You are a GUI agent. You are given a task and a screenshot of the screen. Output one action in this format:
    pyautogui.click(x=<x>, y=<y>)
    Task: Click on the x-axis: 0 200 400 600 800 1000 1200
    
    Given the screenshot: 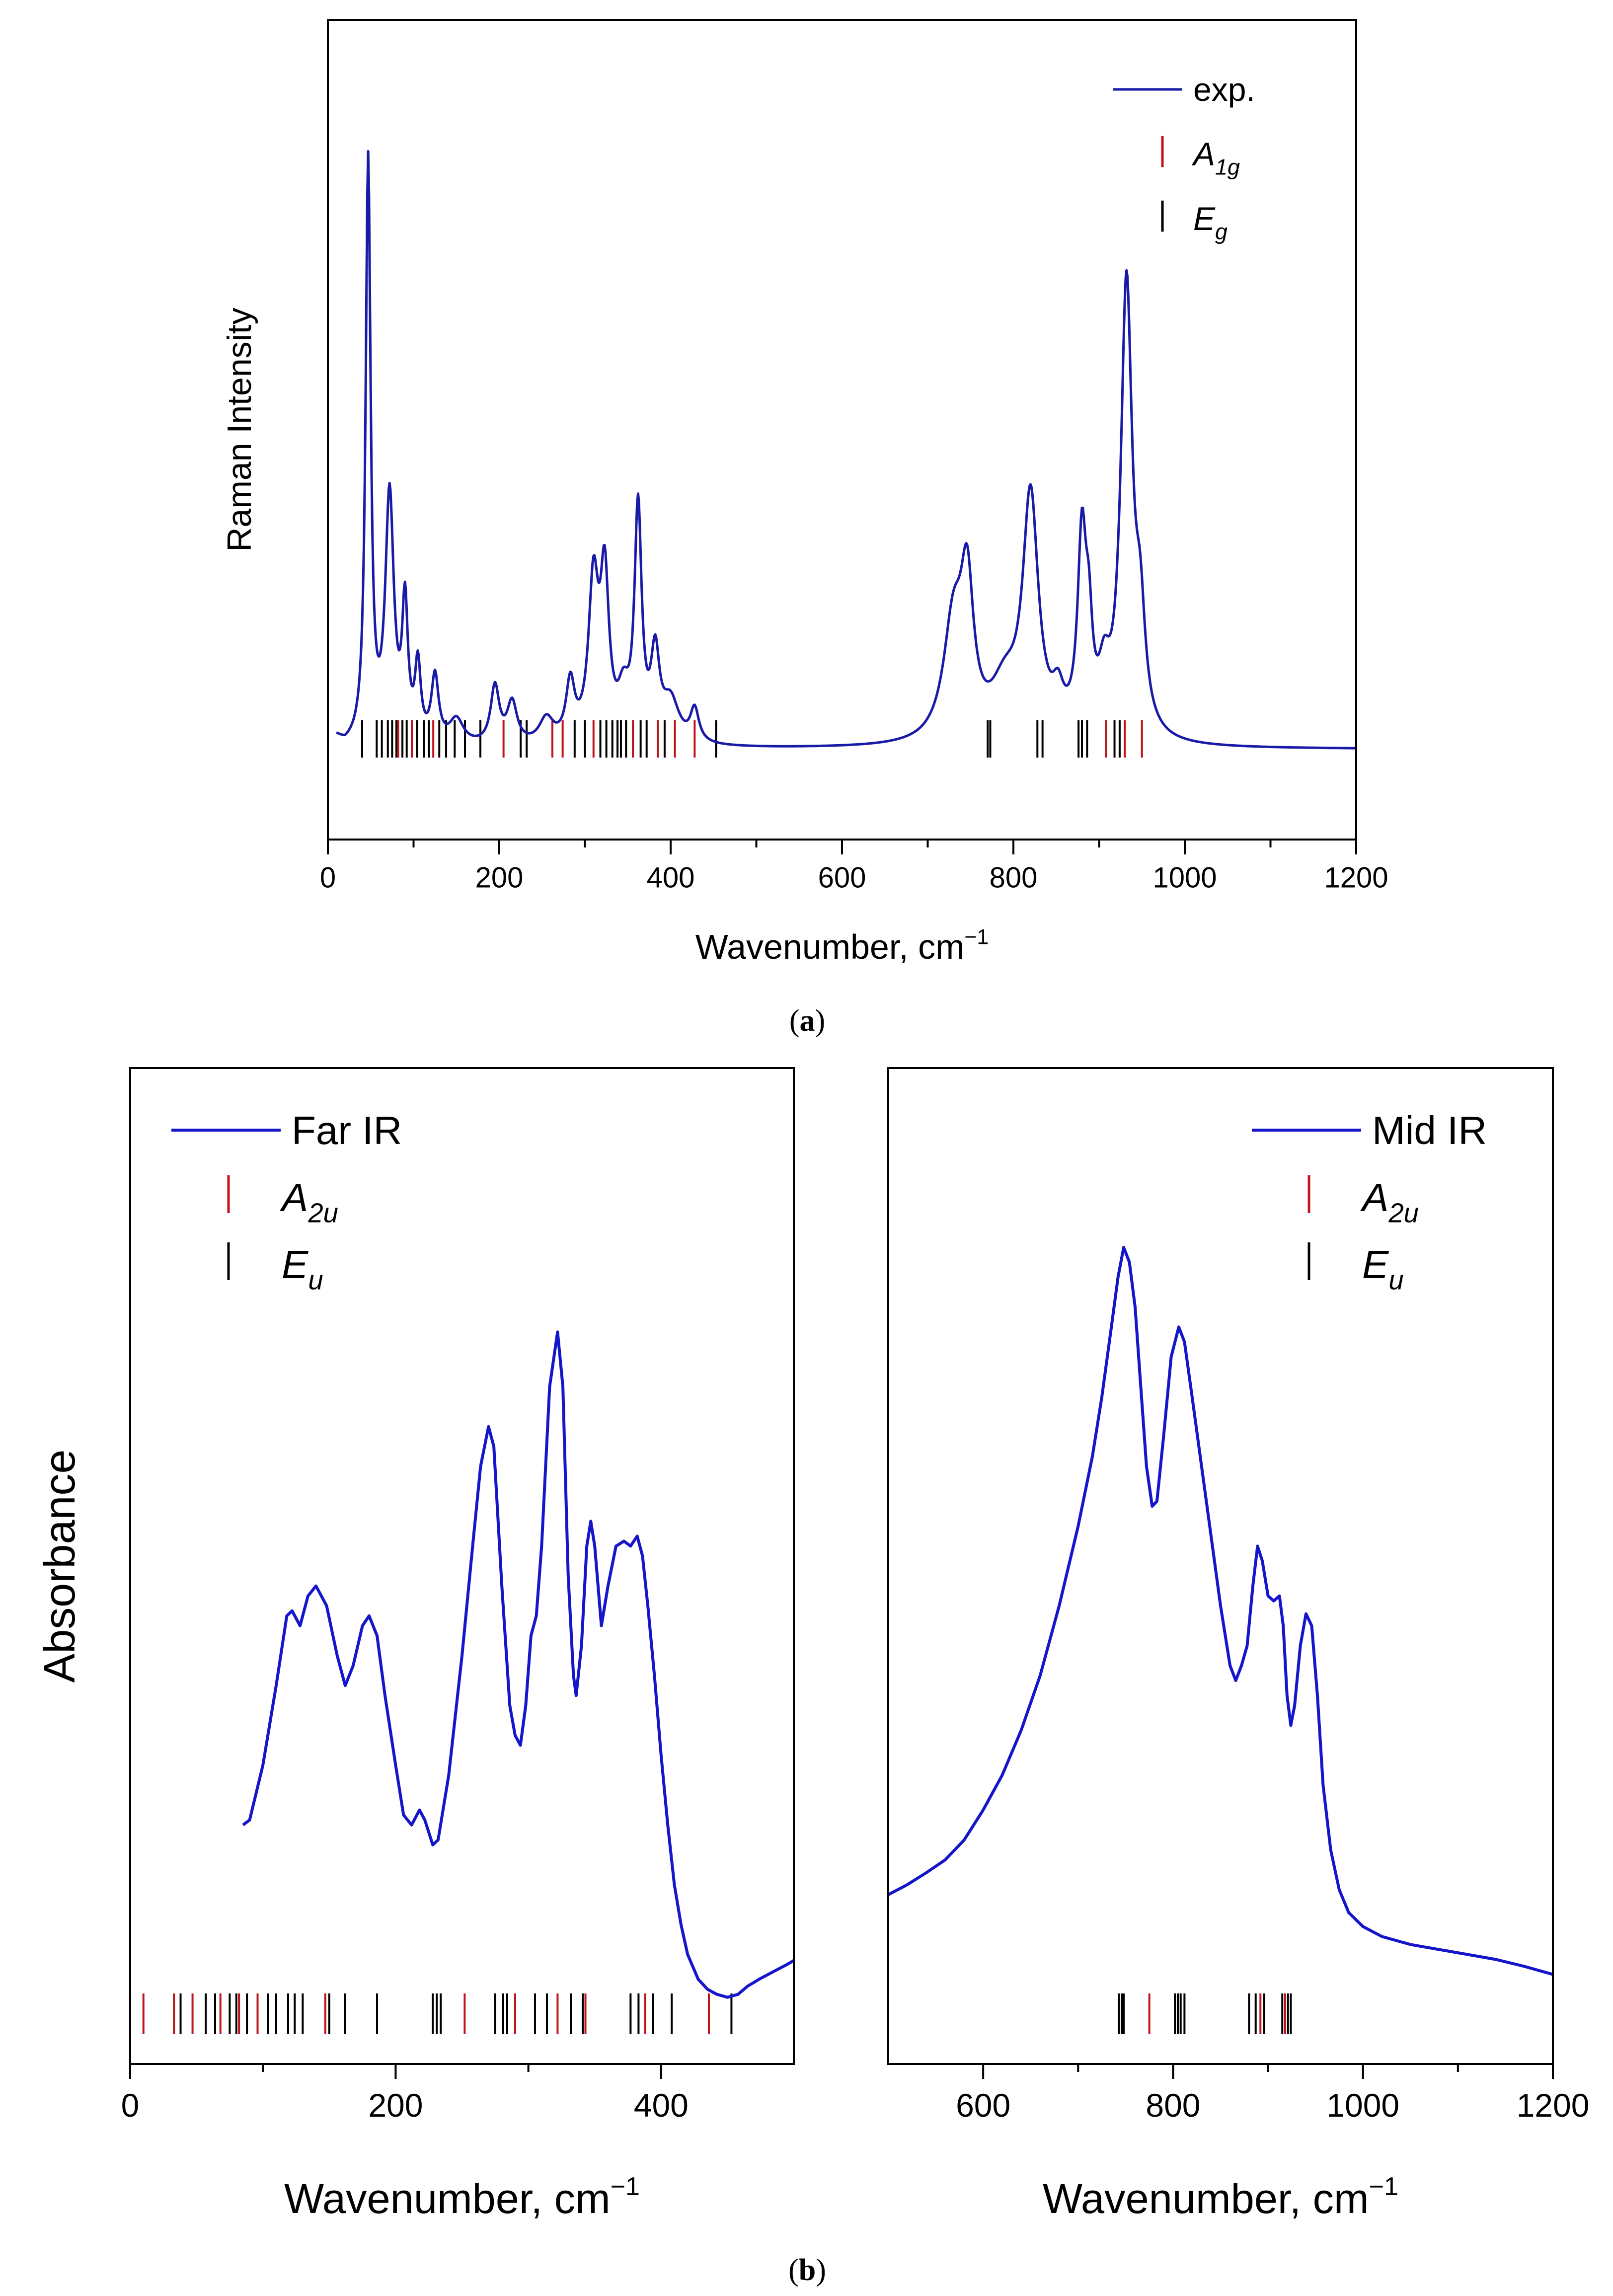 What is the action you would take?
    pyautogui.click(x=854, y=867)
    